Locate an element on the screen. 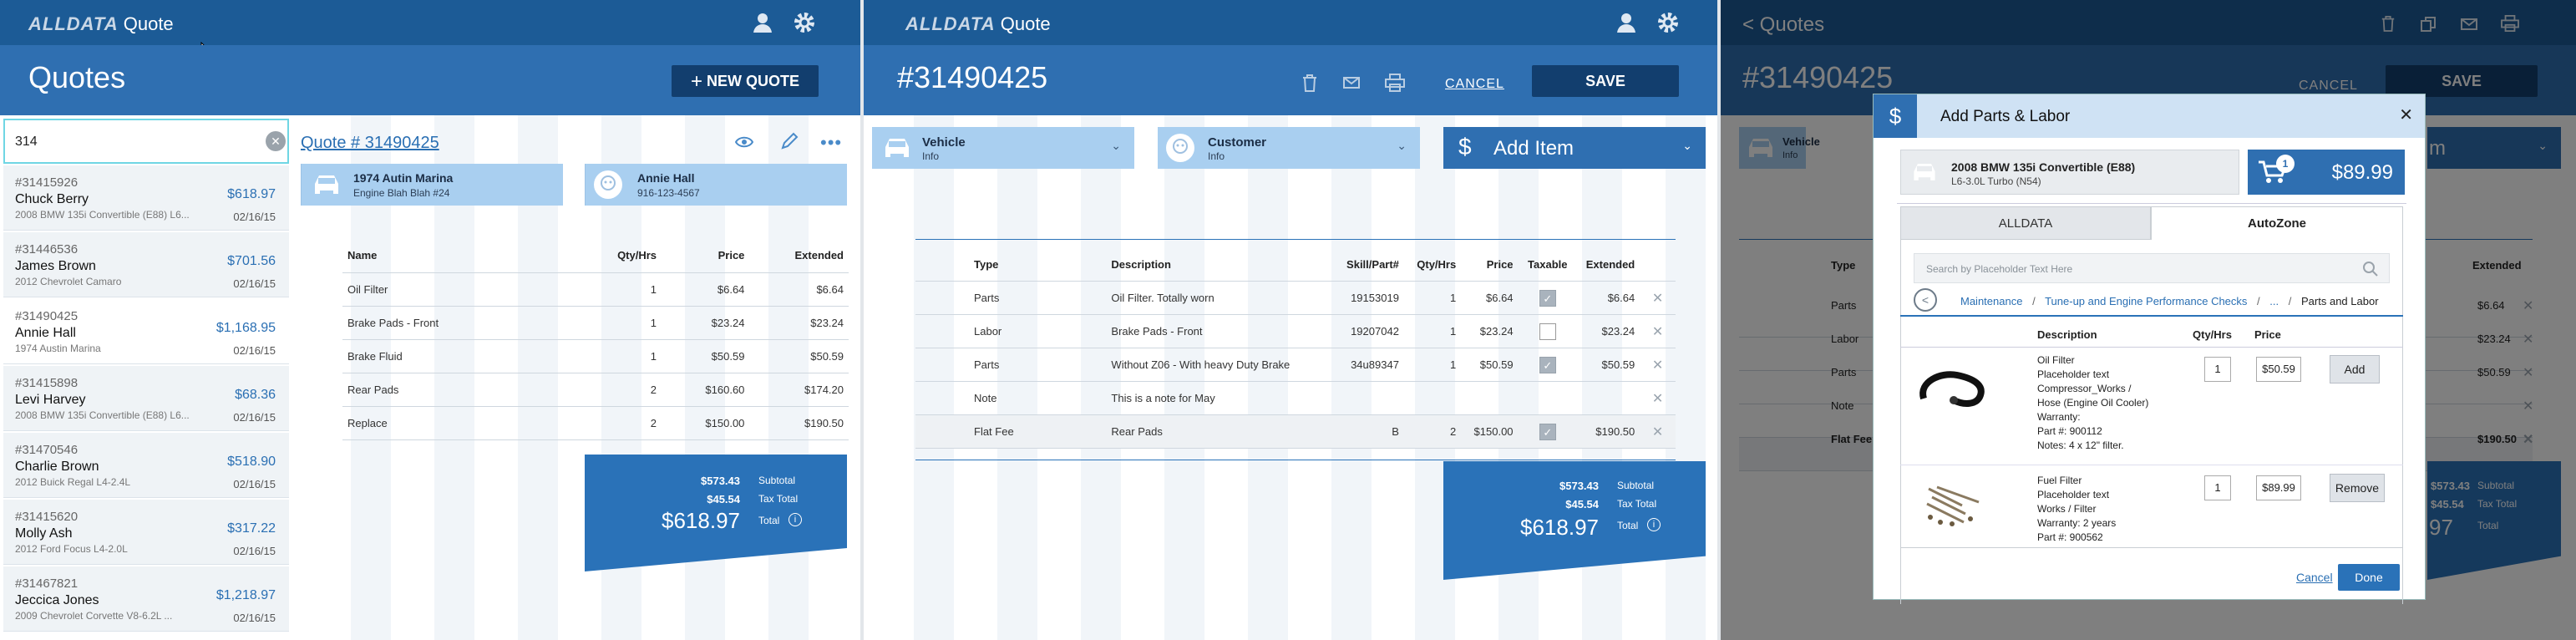  divider is located at coordinates (2151, 347).